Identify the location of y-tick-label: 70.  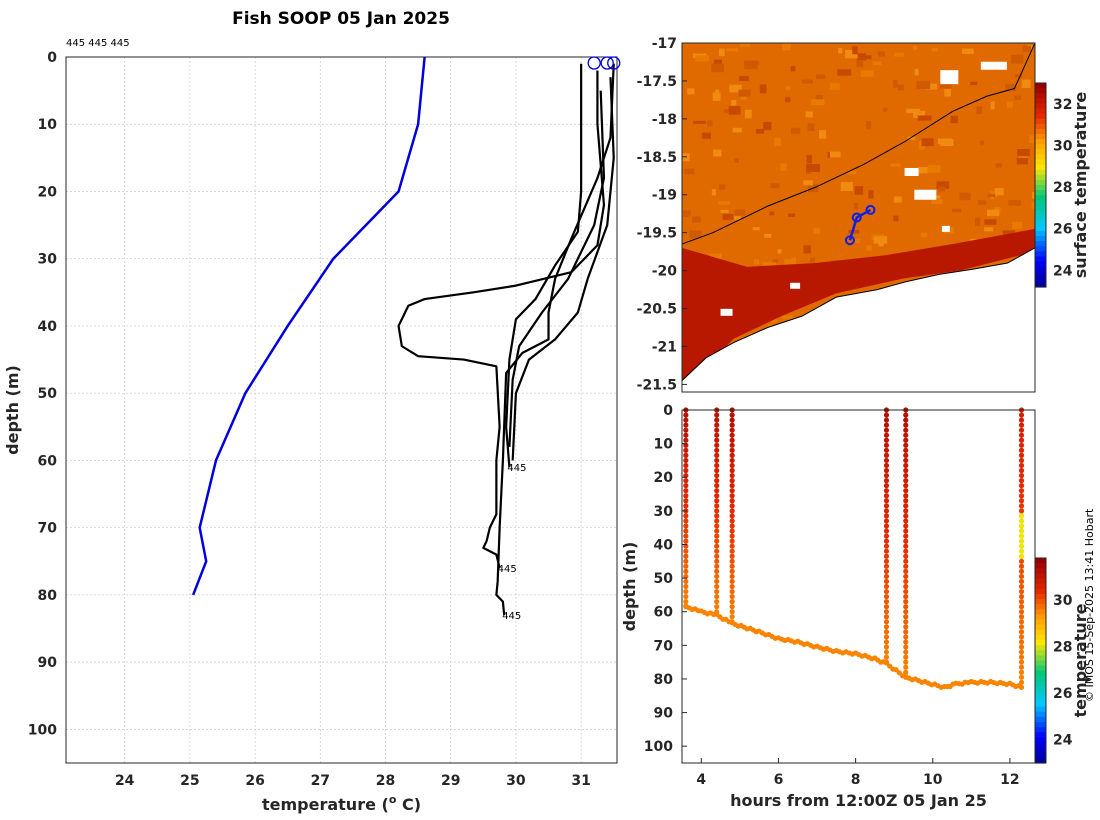
(48, 529).